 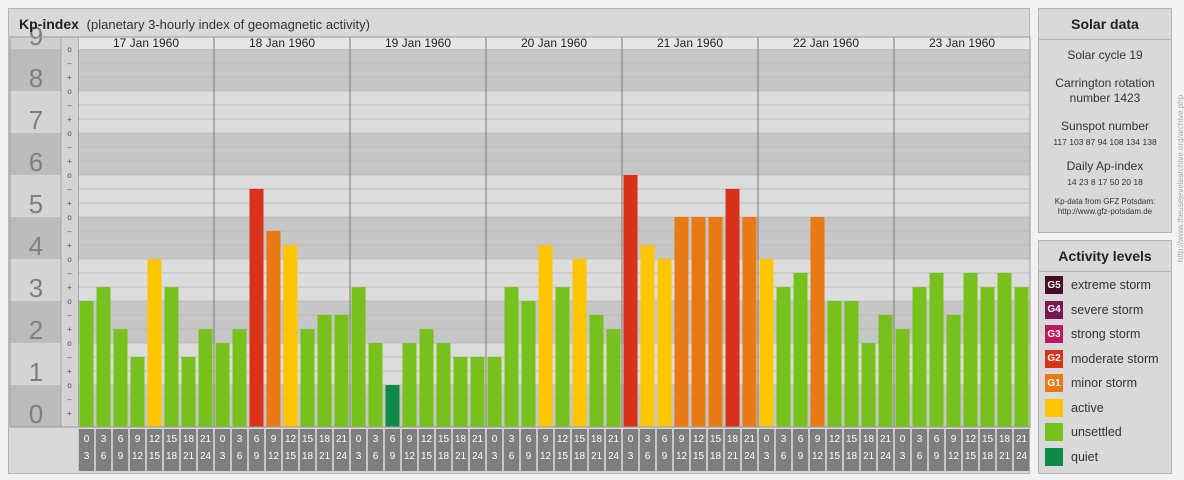 I want to click on sub-tick-column, so click(x=69, y=232).